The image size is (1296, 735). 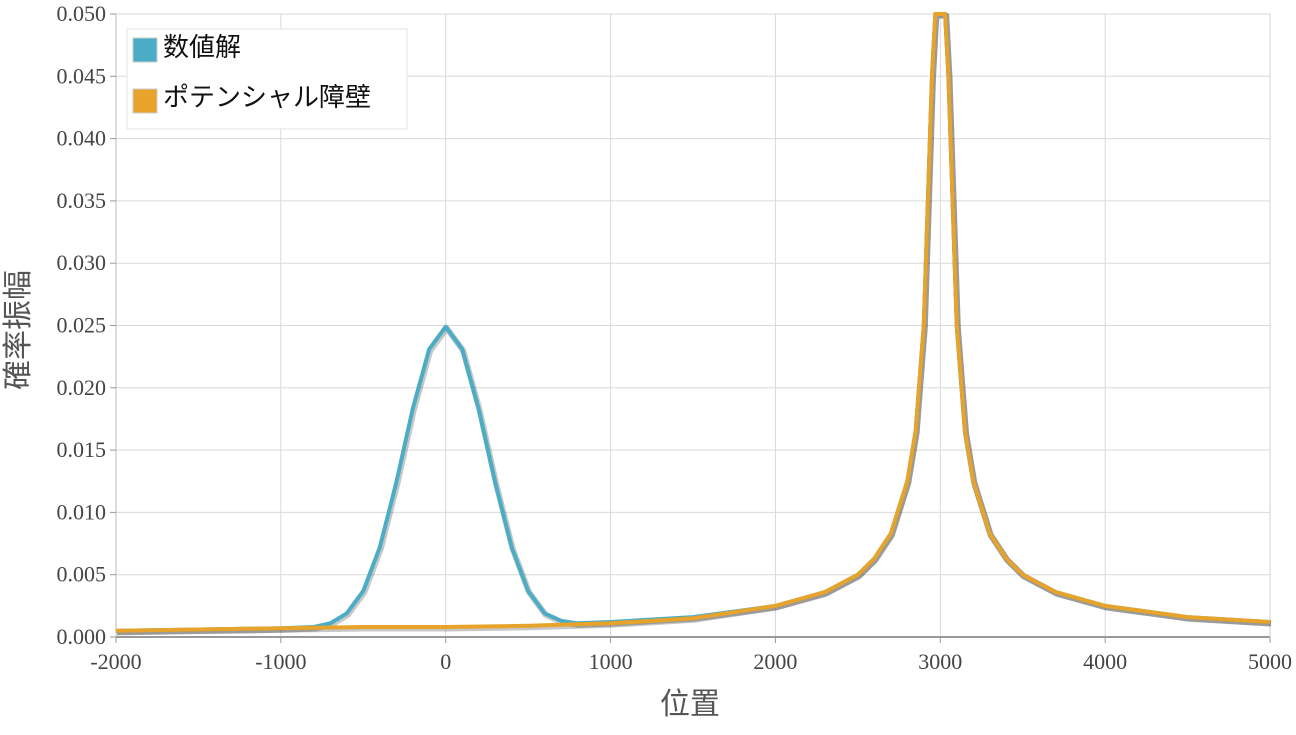 What do you see at coordinates (145, 101) in the screenshot?
I see `legend-swatch-barrier` at bounding box center [145, 101].